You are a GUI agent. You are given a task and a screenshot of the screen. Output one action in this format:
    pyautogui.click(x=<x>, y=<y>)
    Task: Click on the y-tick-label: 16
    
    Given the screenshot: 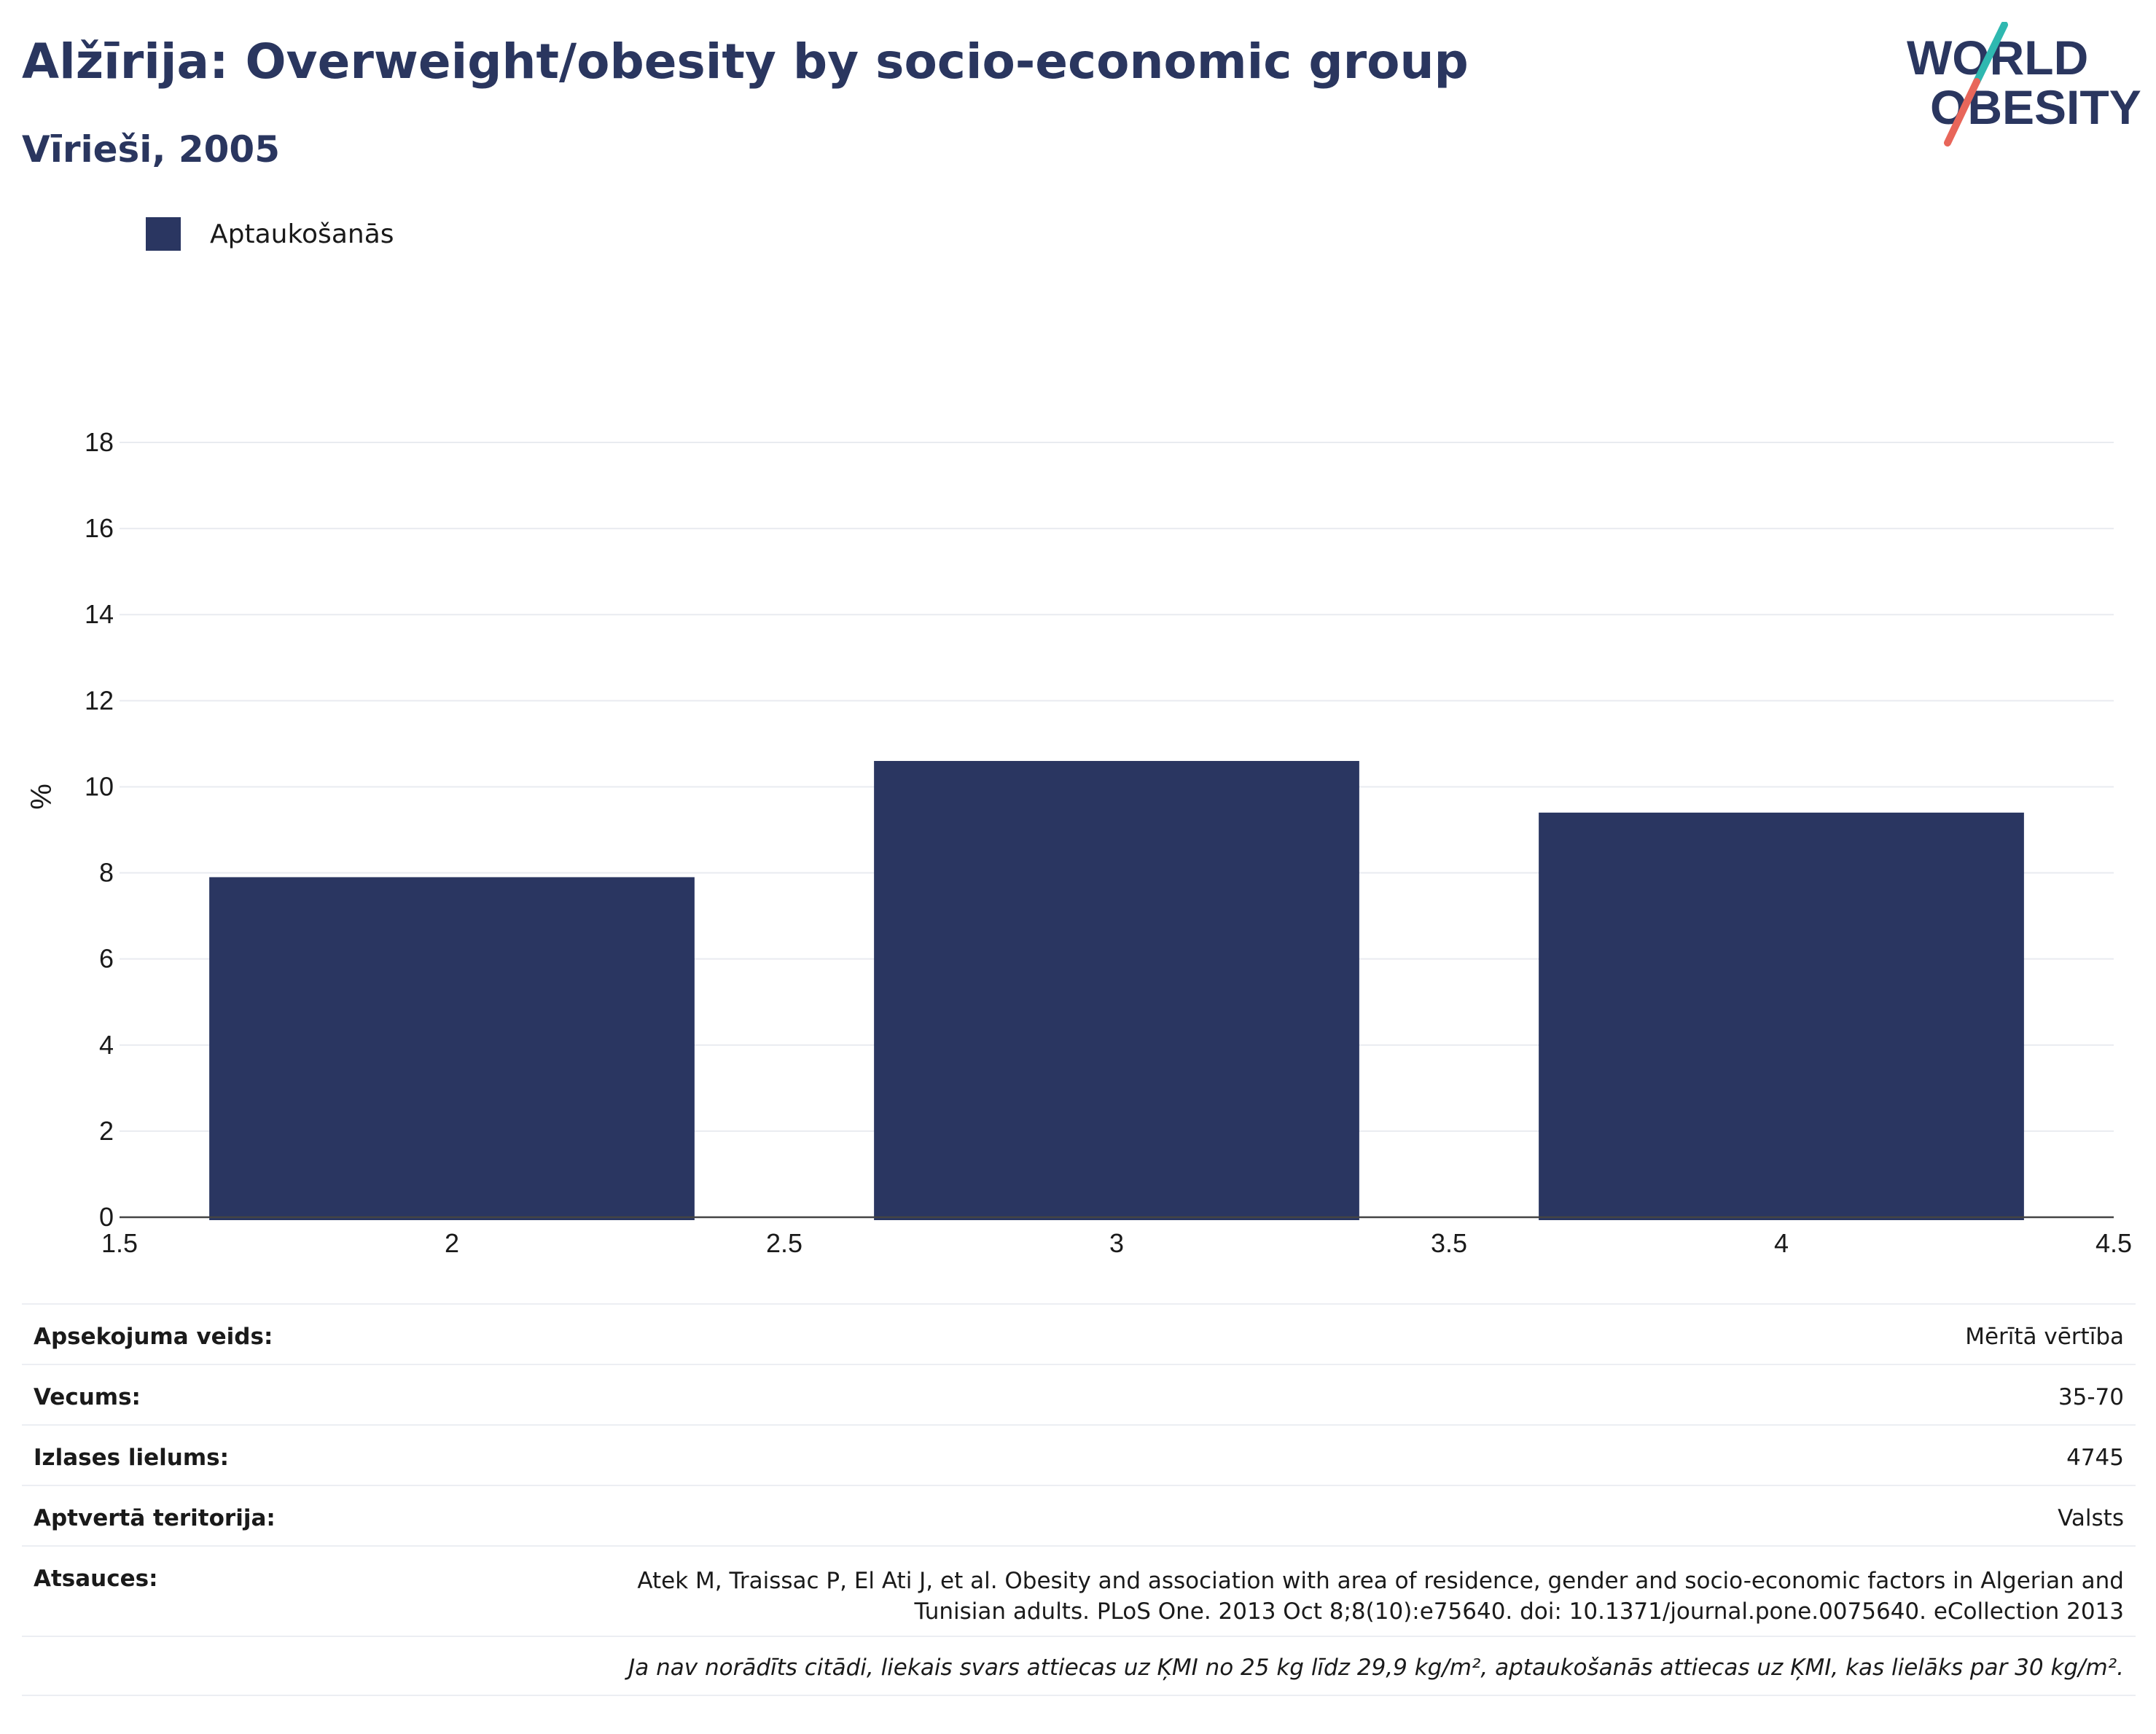 What is the action you would take?
    pyautogui.click(x=100, y=528)
    